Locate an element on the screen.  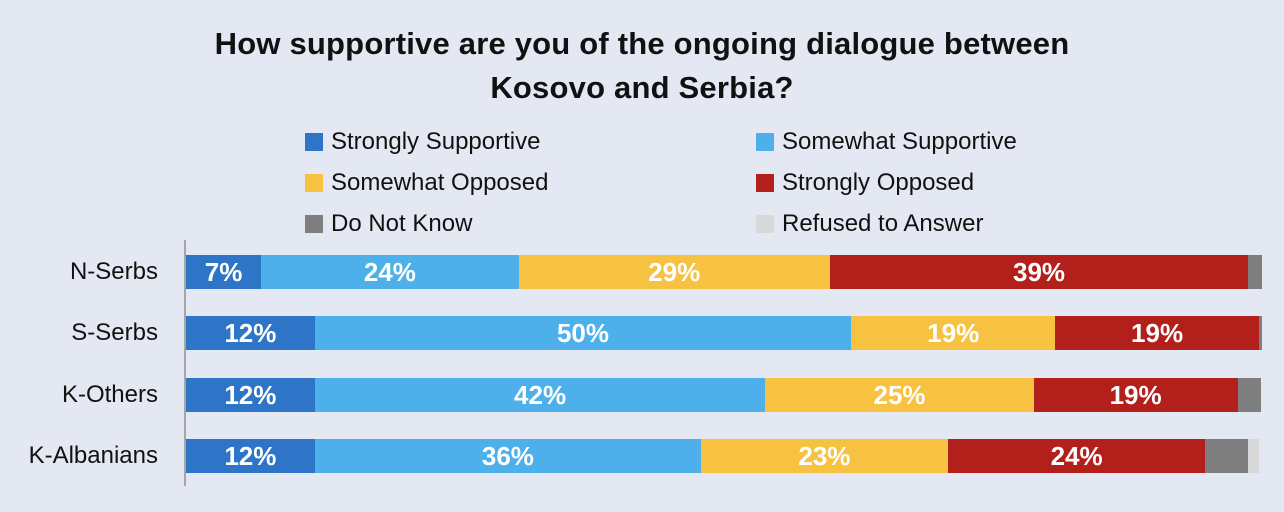
legend-swatch-strongly-supportive is located at coordinates (314, 142).